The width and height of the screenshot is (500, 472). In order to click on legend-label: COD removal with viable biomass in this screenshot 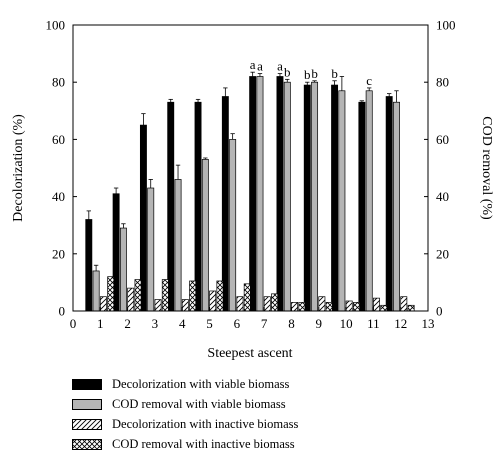, I will do `click(199, 403)`.